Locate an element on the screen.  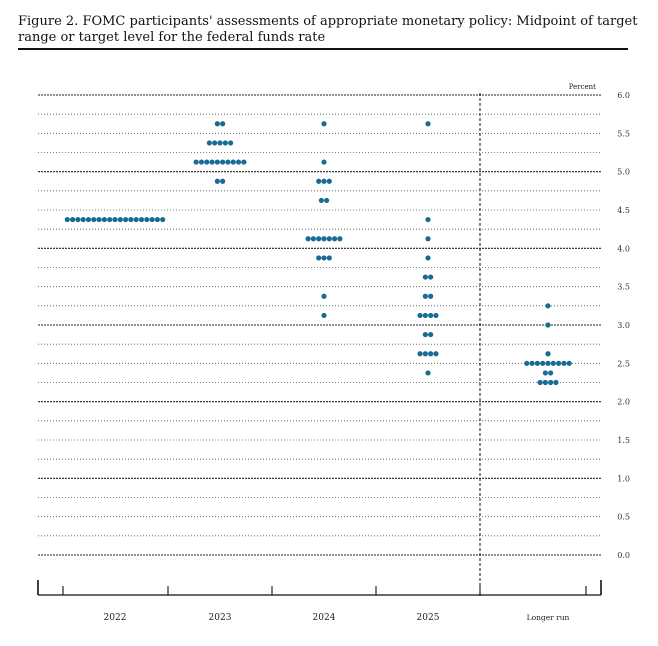
y-tick-label: 6.0 is located at coordinates (623, 95).